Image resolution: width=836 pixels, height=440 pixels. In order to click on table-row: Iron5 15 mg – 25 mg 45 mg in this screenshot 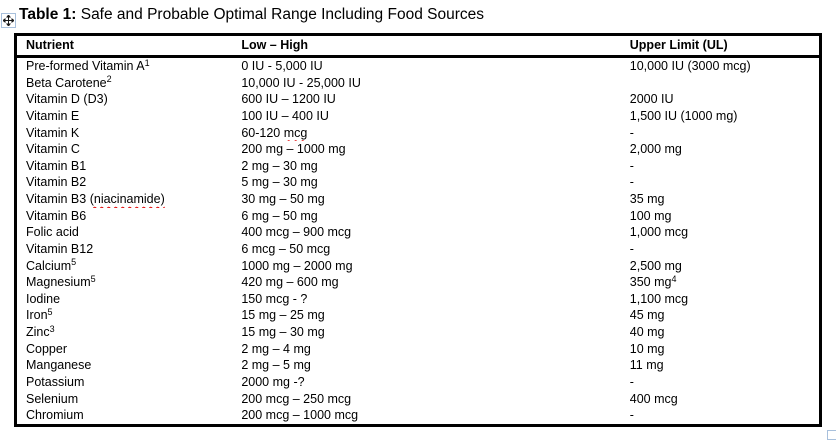, I will do `click(418, 315)`.